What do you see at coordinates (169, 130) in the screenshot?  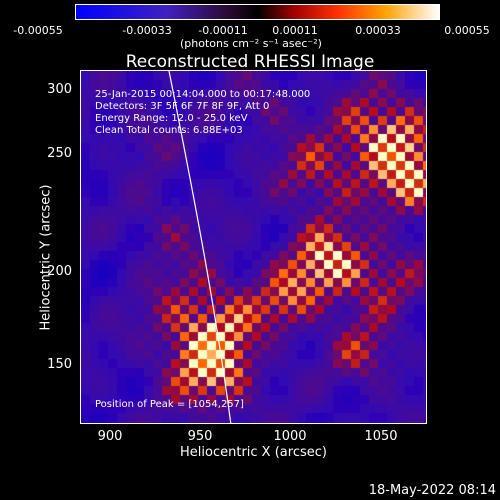 I see `info-clean: Clean Total counts: 6.88E+03` at bounding box center [169, 130].